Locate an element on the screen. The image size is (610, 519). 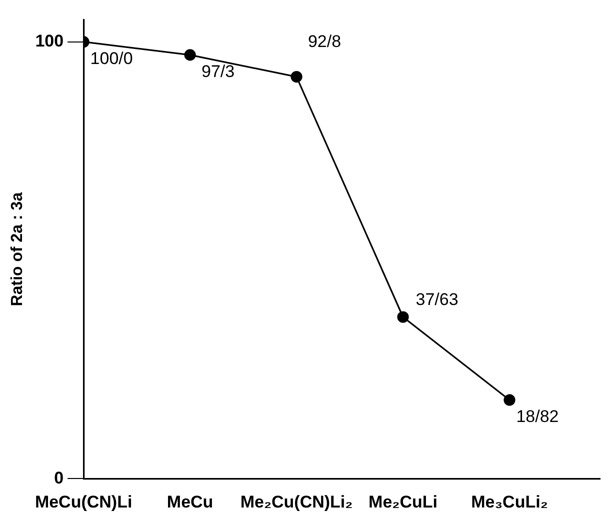
data-label: 97/3 is located at coordinates (218, 71).